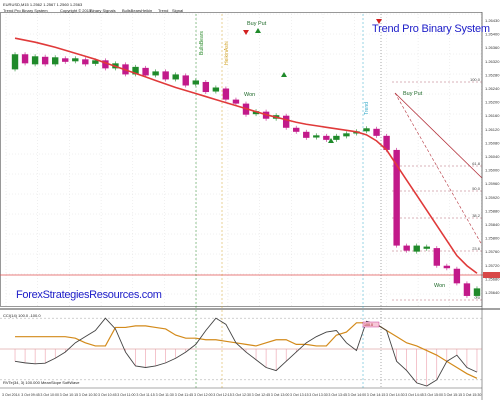  I want to click on price-tick-label: 1.26430, so click(492, 20).